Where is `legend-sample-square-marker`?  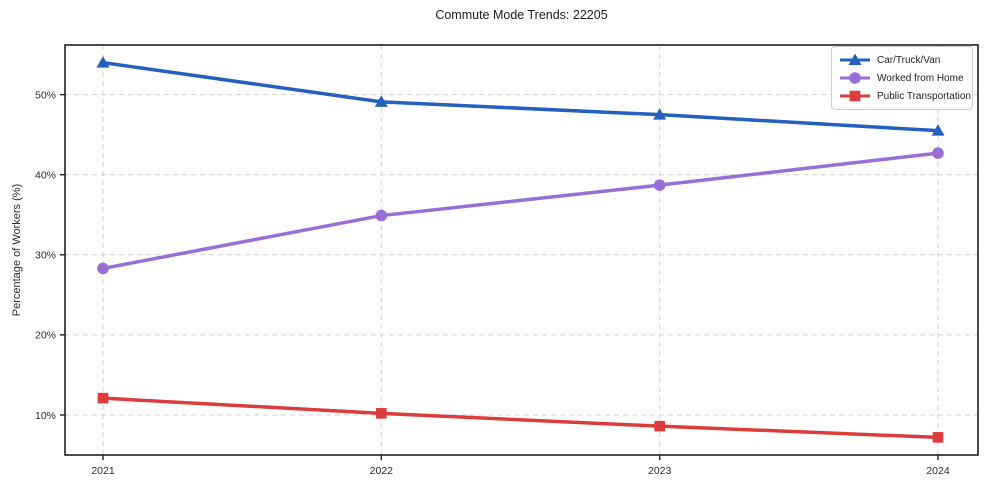 legend-sample-square-marker is located at coordinates (855, 96).